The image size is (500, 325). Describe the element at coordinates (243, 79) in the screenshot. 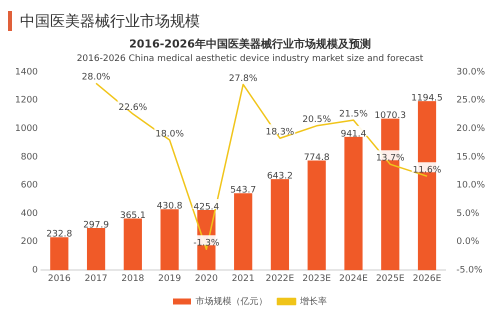

I see `data-label: 27.8%` at that location.